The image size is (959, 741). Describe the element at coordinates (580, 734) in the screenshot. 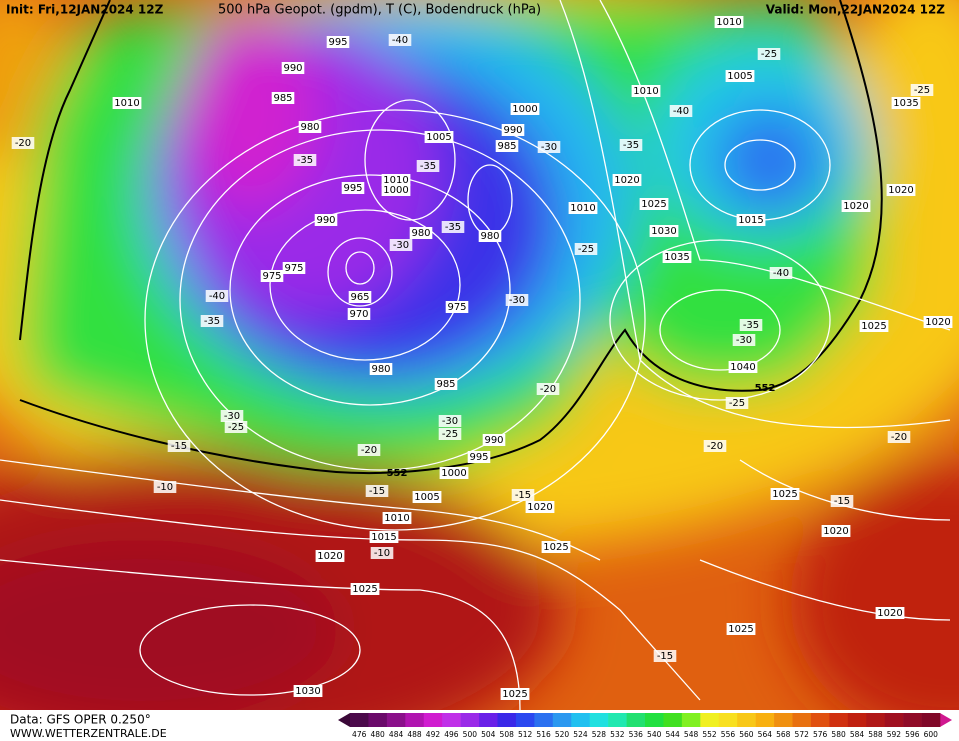

I see `colorbar-label: 524` at that location.